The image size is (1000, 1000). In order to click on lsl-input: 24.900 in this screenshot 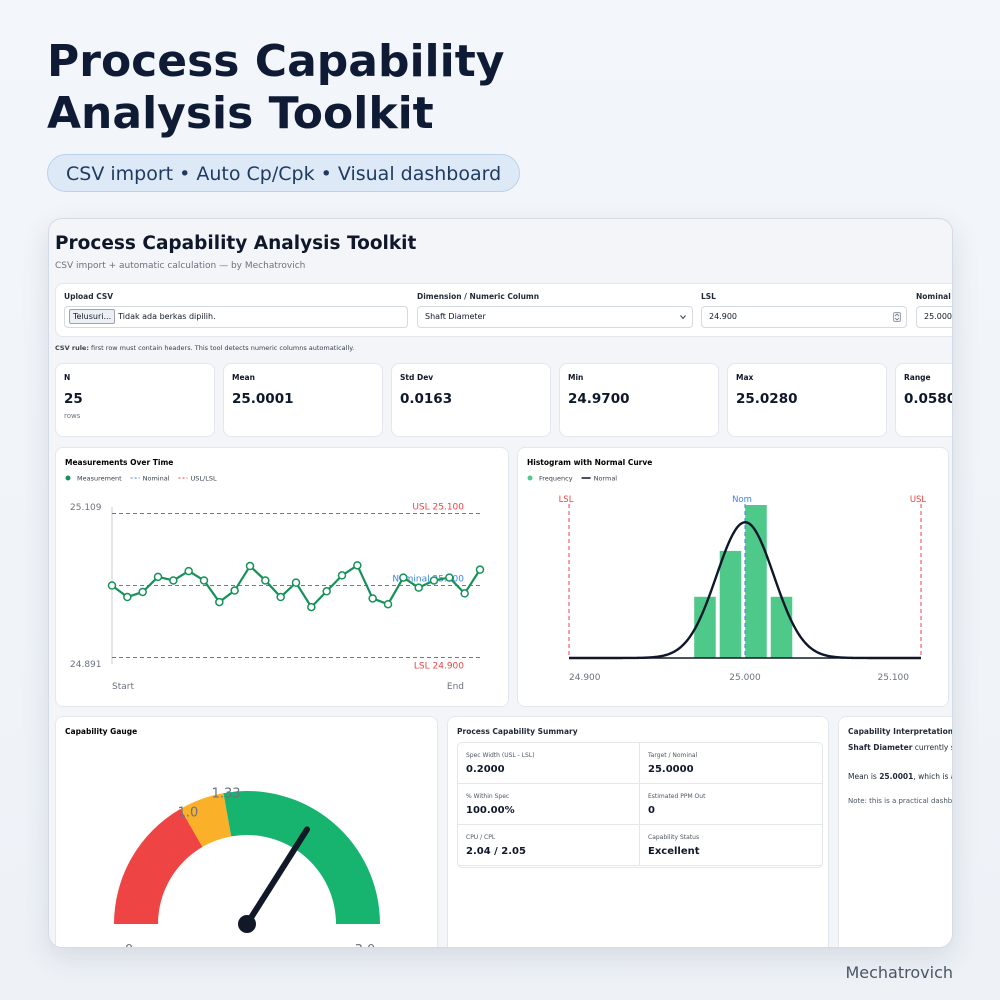, I will do `click(804, 317)`.